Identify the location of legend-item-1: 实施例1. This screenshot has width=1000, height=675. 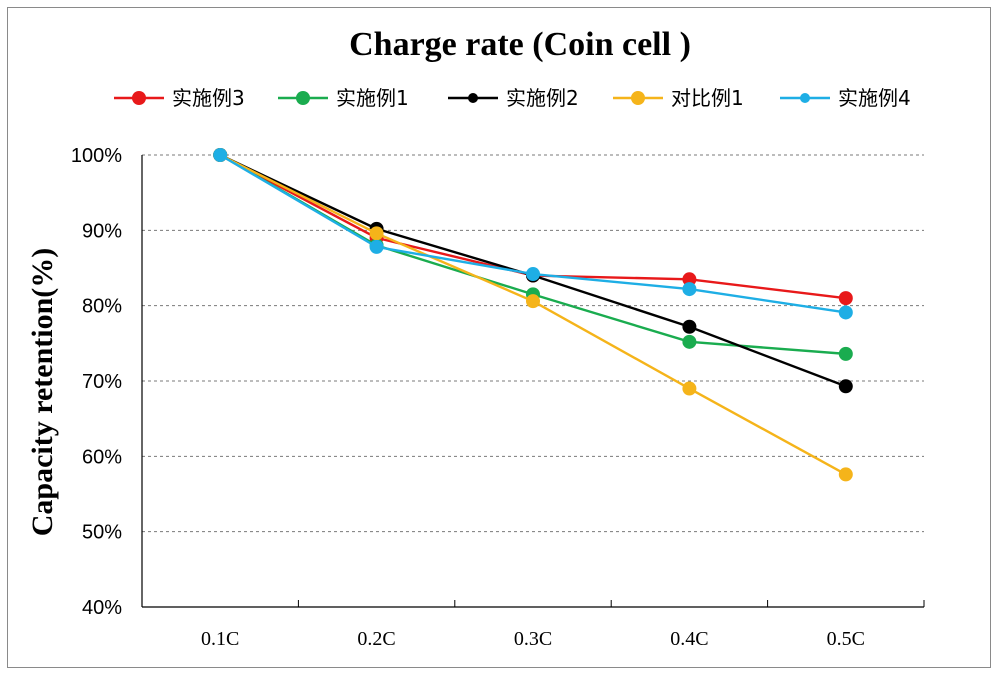
(343, 98).